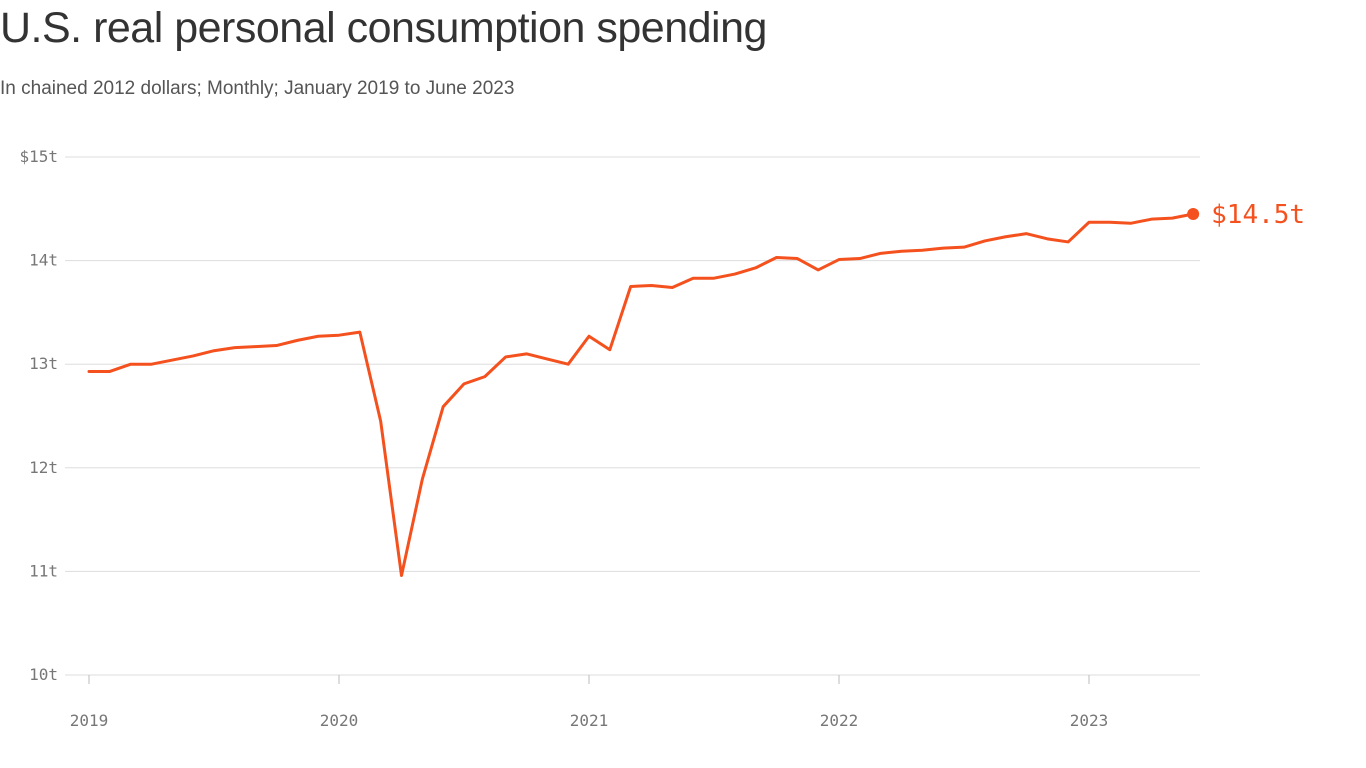 This screenshot has height=768, width=1366. What do you see at coordinates (1089, 720) in the screenshot?
I see `x-tick-label: 2023` at bounding box center [1089, 720].